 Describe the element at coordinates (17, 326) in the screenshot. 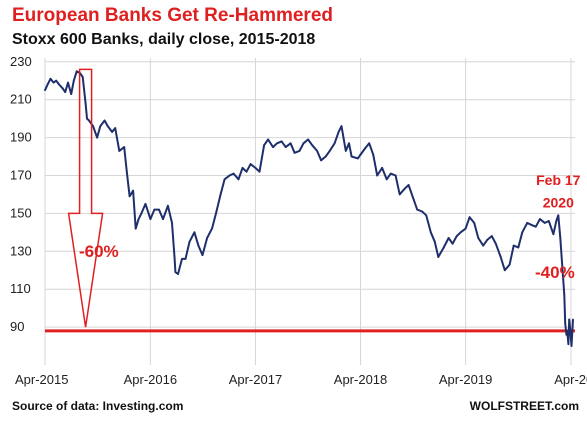

I see `y-tick-label: 90` at that location.